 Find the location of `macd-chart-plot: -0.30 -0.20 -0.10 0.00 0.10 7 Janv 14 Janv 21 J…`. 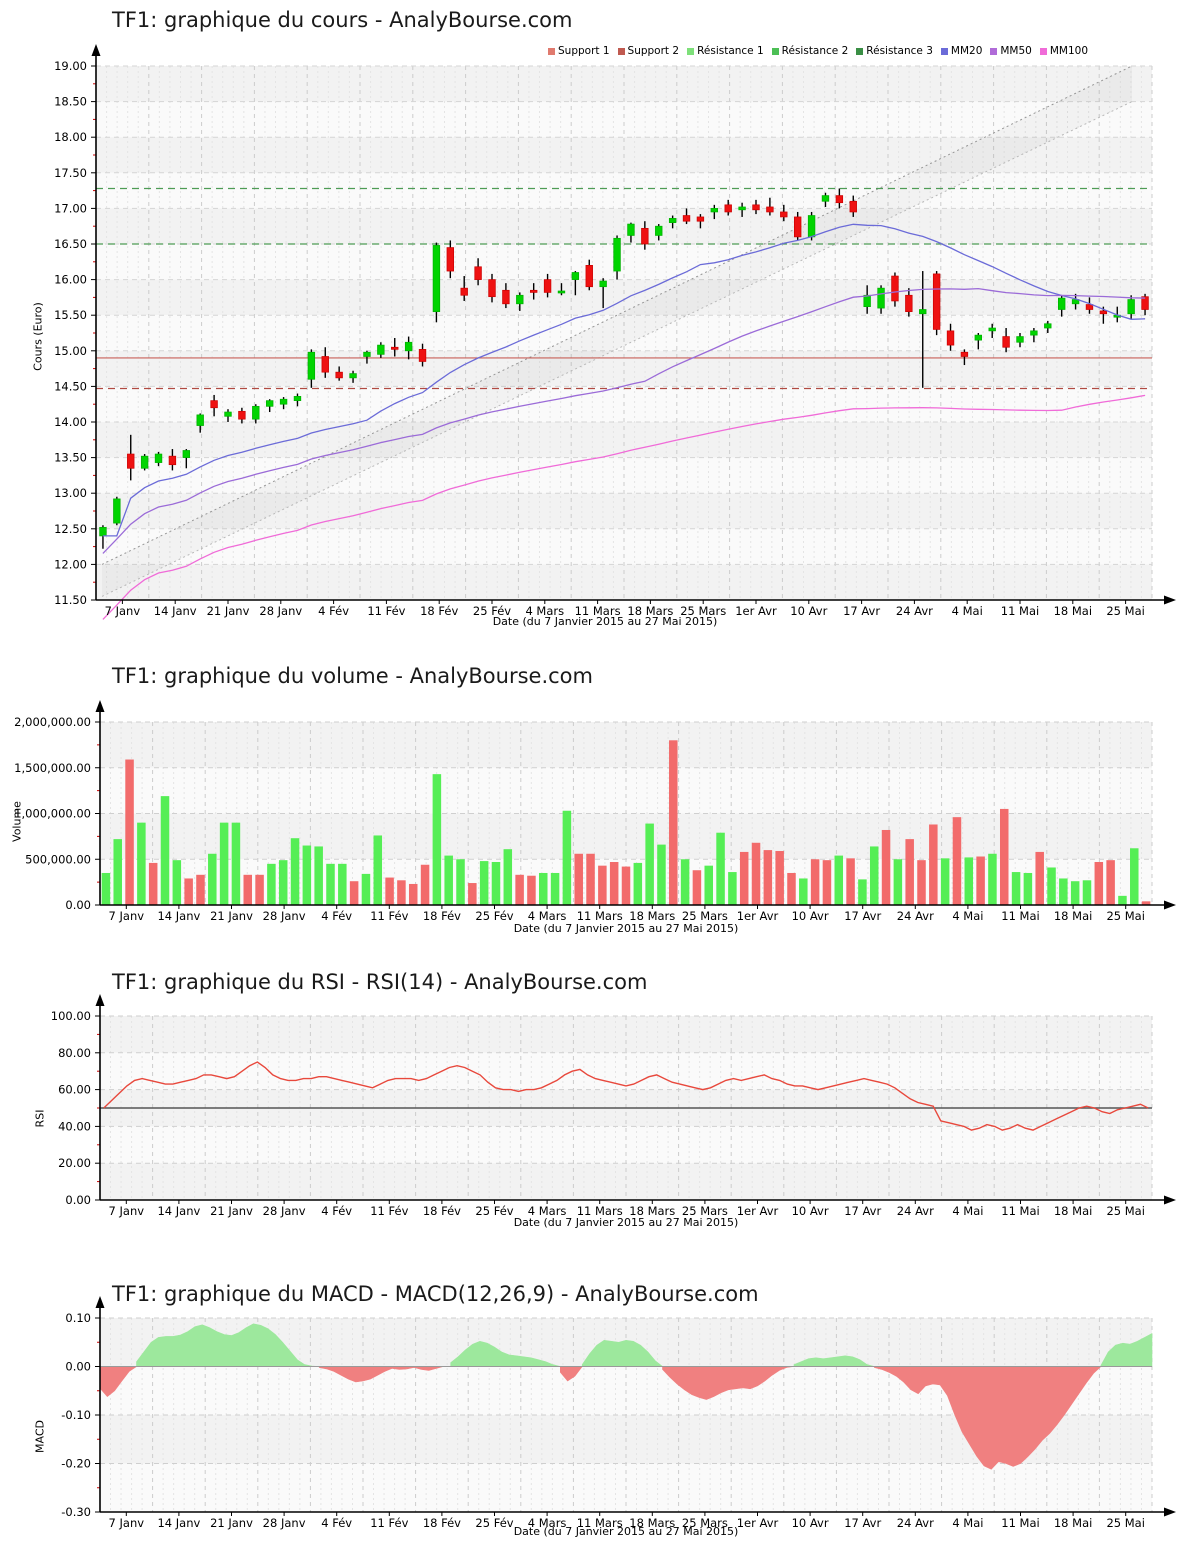

macd-chart-plot: -0.30 -0.20 -0.10 0.00 0.10 7 Janv 14 Janv 21 J… is located at coordinates (618, 1413).